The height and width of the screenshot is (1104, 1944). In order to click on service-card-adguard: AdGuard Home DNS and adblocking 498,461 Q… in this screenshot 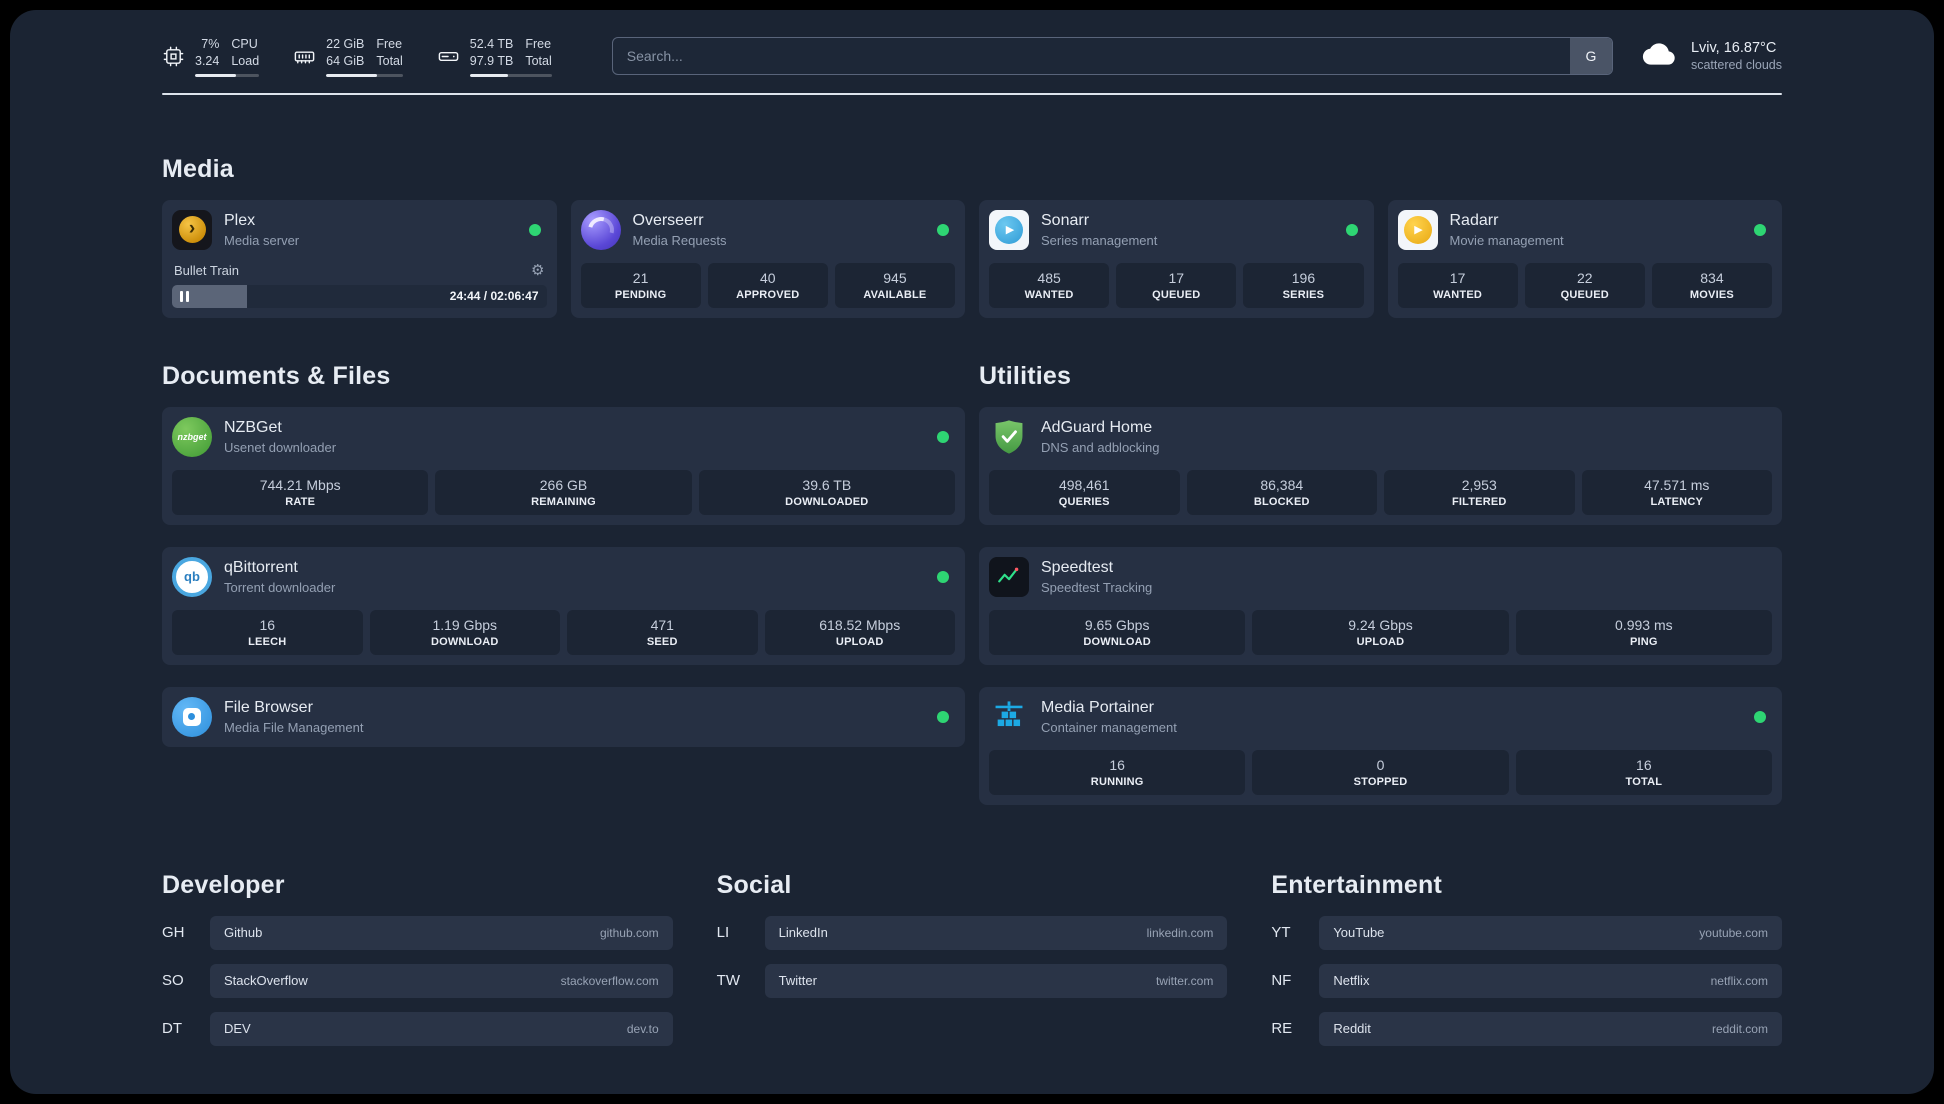, I will do `click(1380, 465)`.